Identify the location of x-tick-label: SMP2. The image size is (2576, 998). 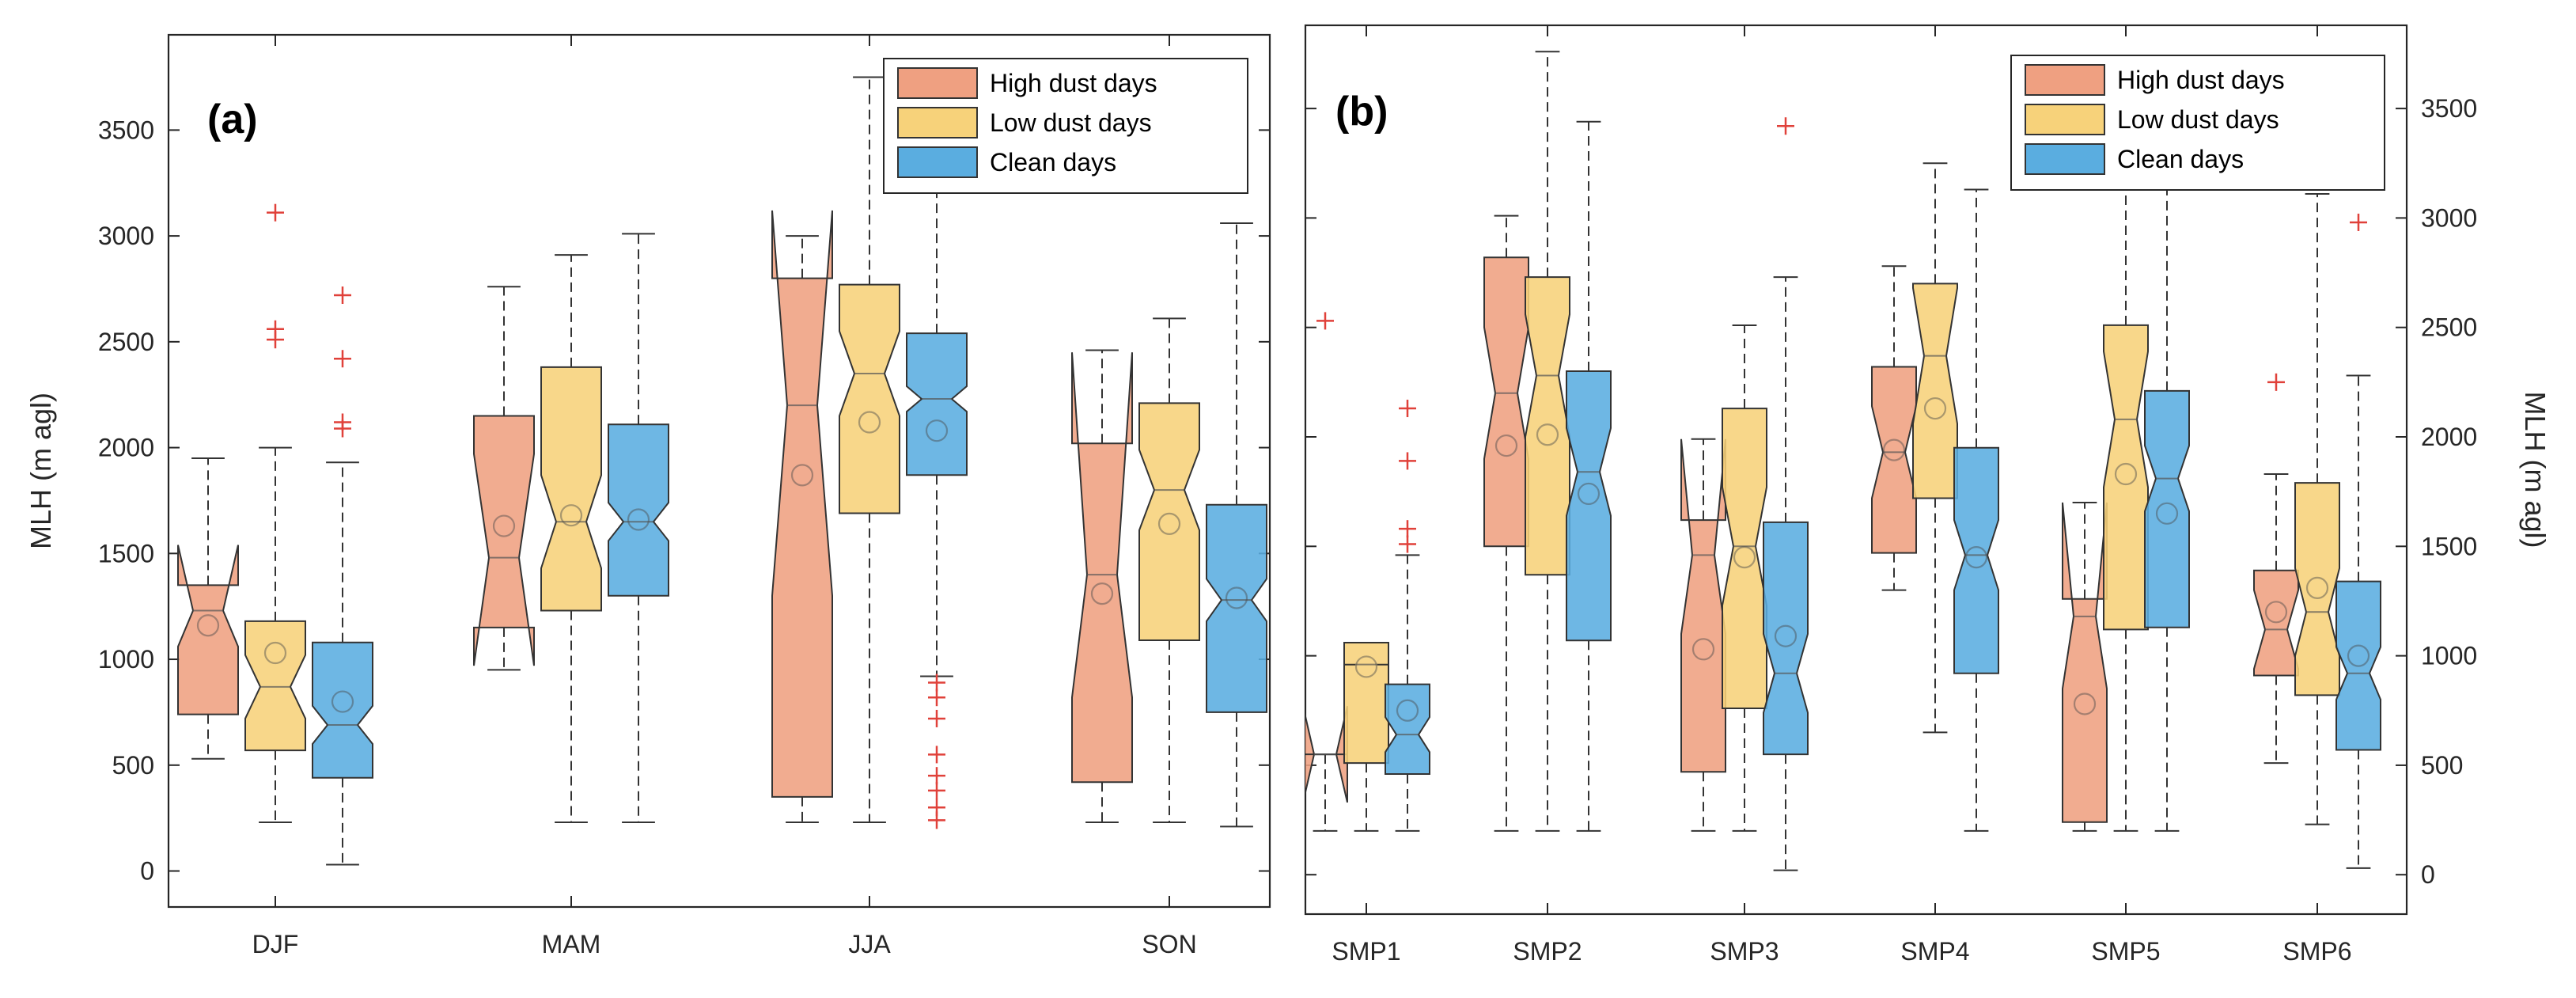
(1547, 951).